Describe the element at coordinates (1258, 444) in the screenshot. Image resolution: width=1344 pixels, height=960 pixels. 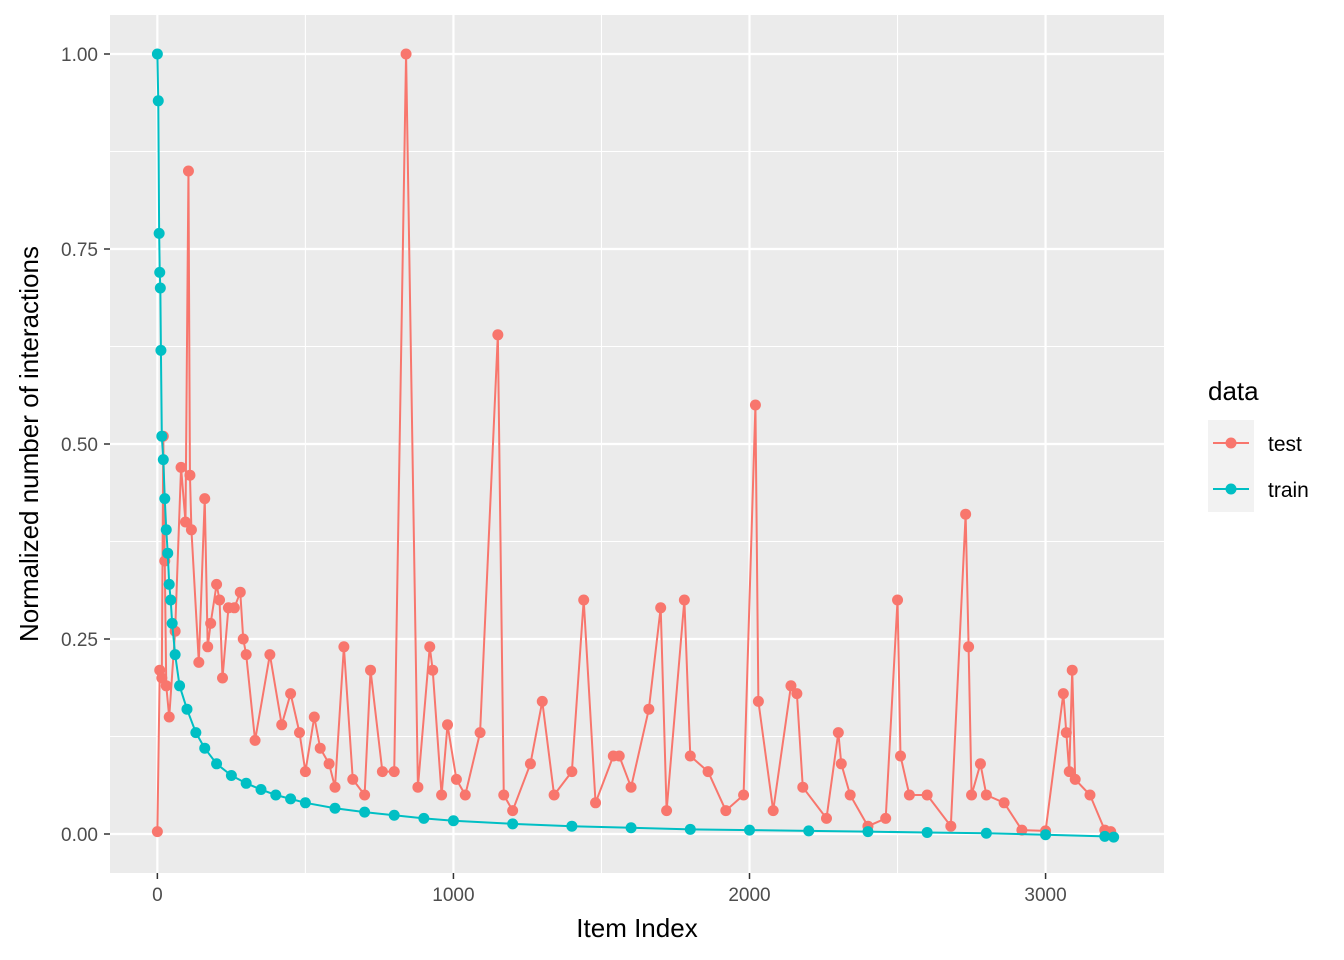
I see `legend: data test train` at that location.